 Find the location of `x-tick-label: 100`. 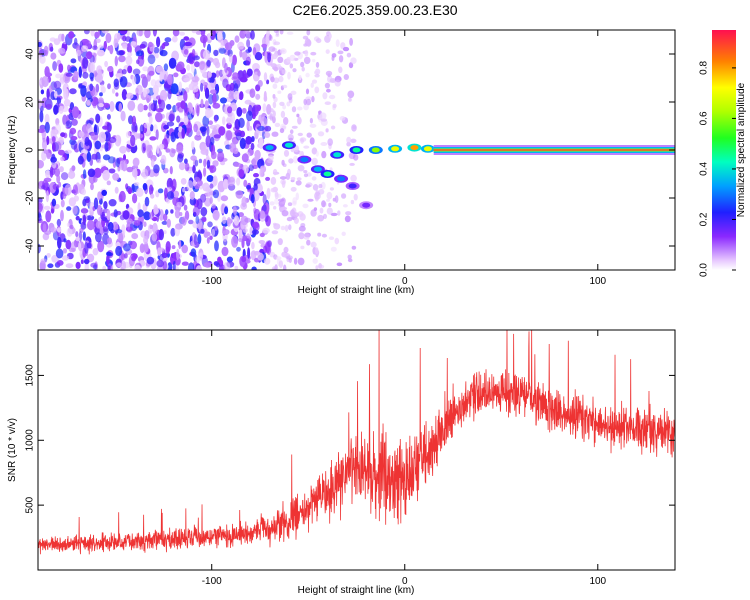

x-tick-label: 100 is located at coordinates (597, 581).